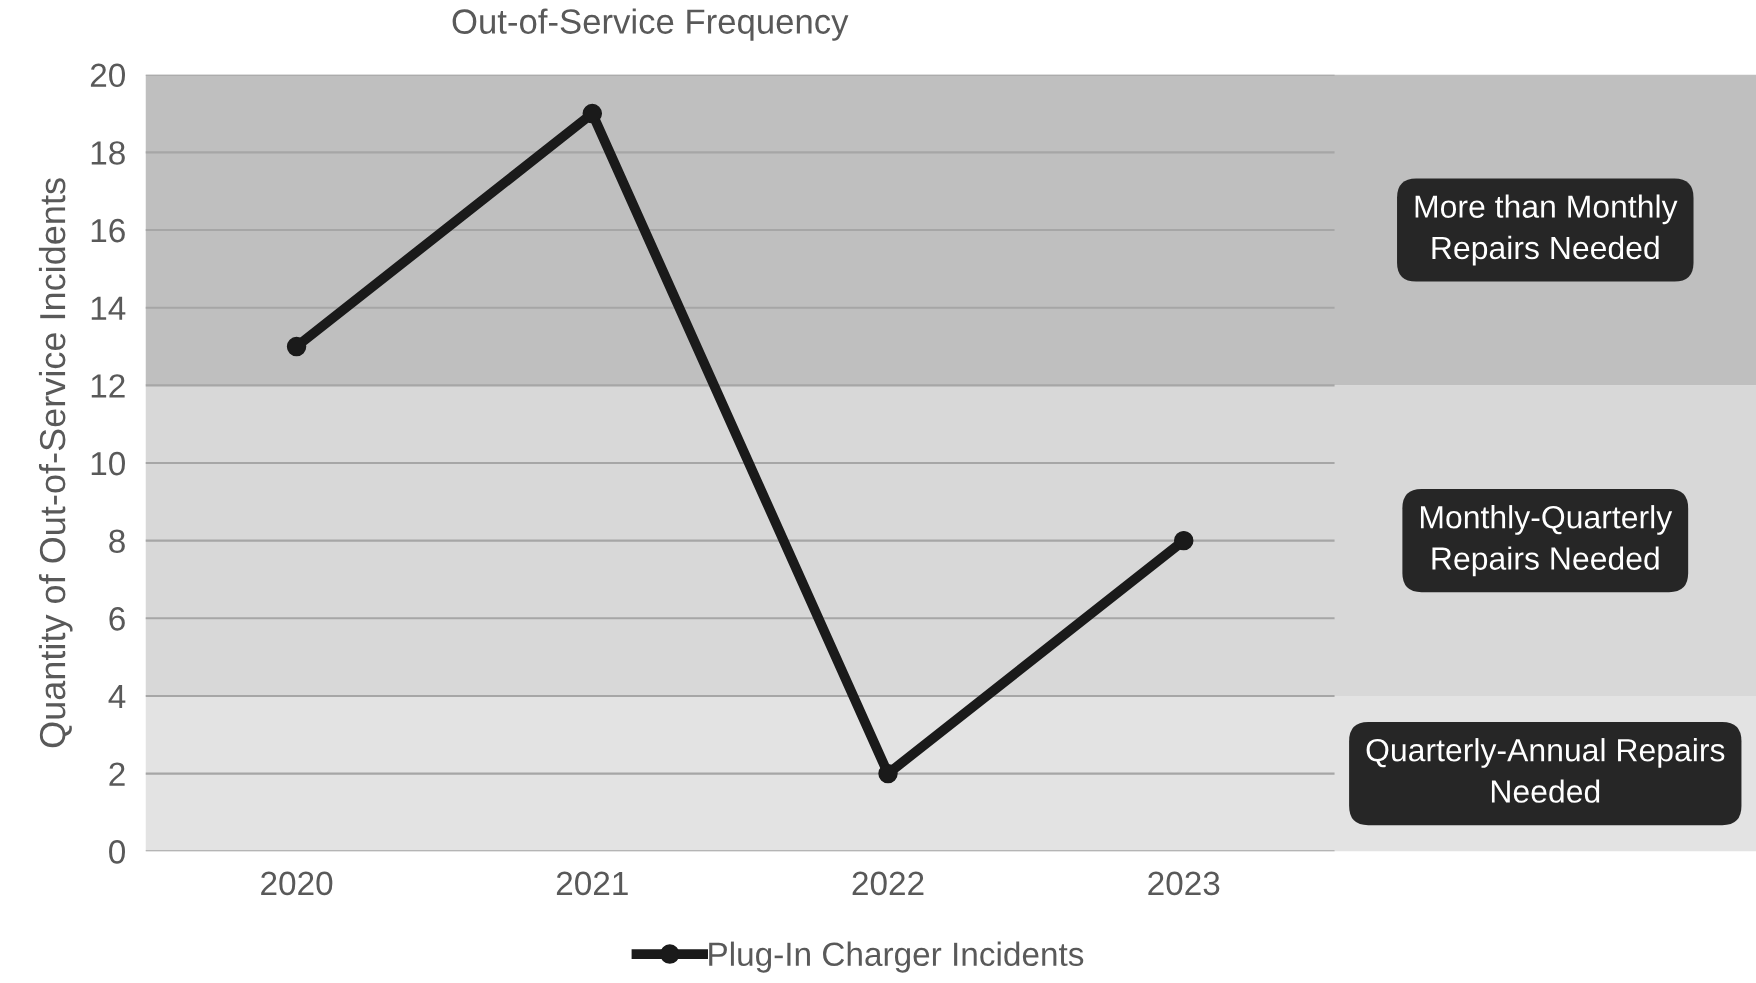  What do you see at coordinates (1546, 230) in the screenshot?
I see `band-label: More than Monthly Repairs Needed` at bounding box center [1546, 230].